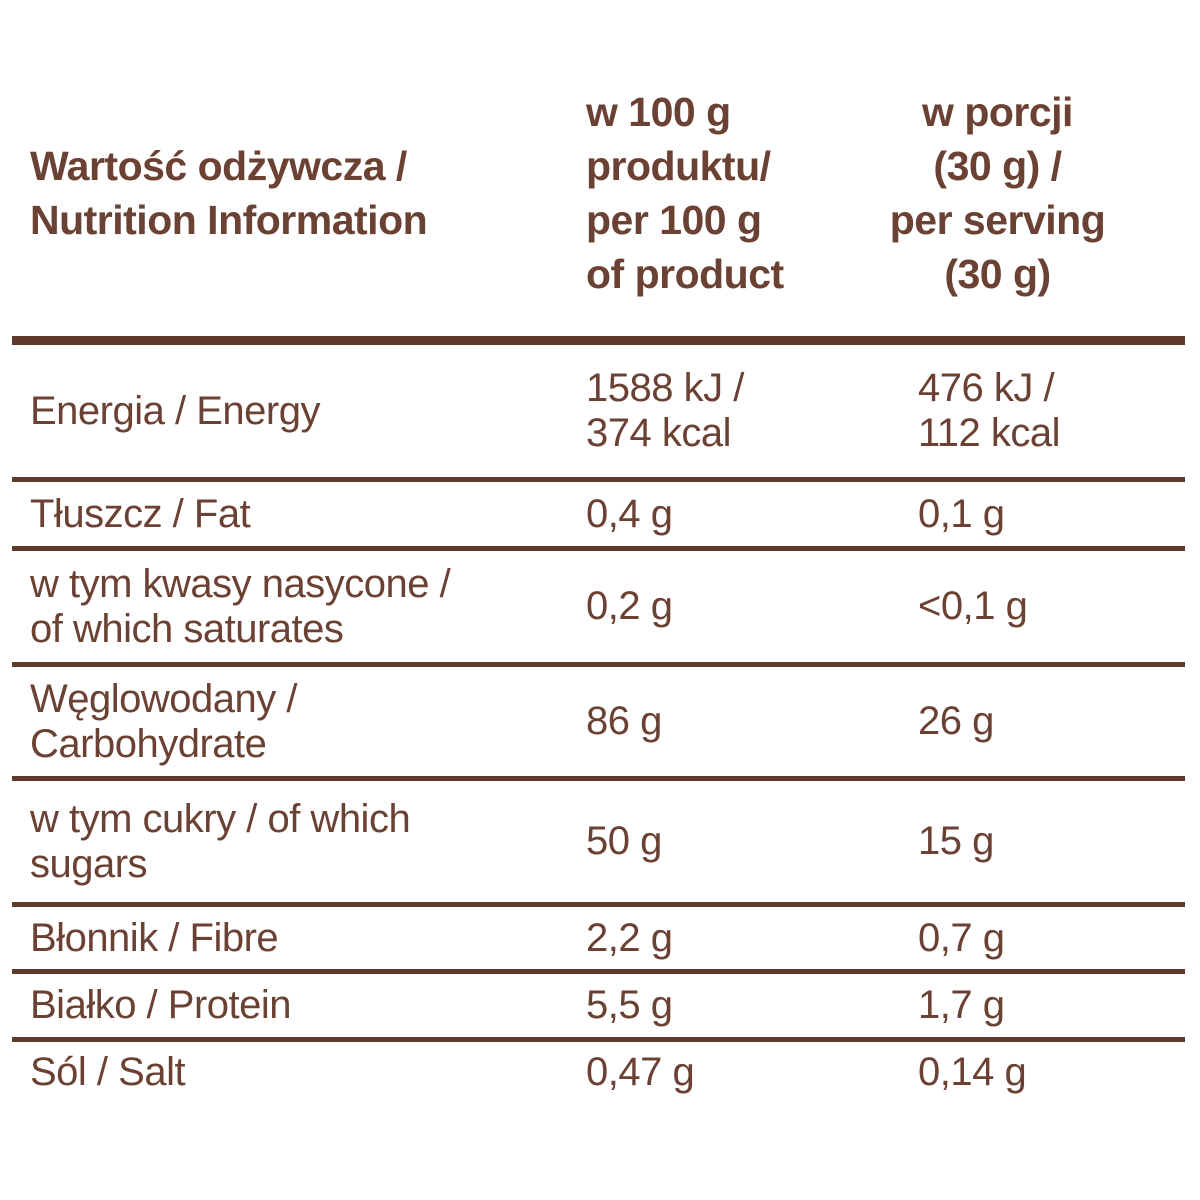 The height and width of the screenshot is (1200, 1200). Describe the element at coordinates (220, 841) in the screenshot. I see `row-label: w tym cukry / of which sugars` at that location.